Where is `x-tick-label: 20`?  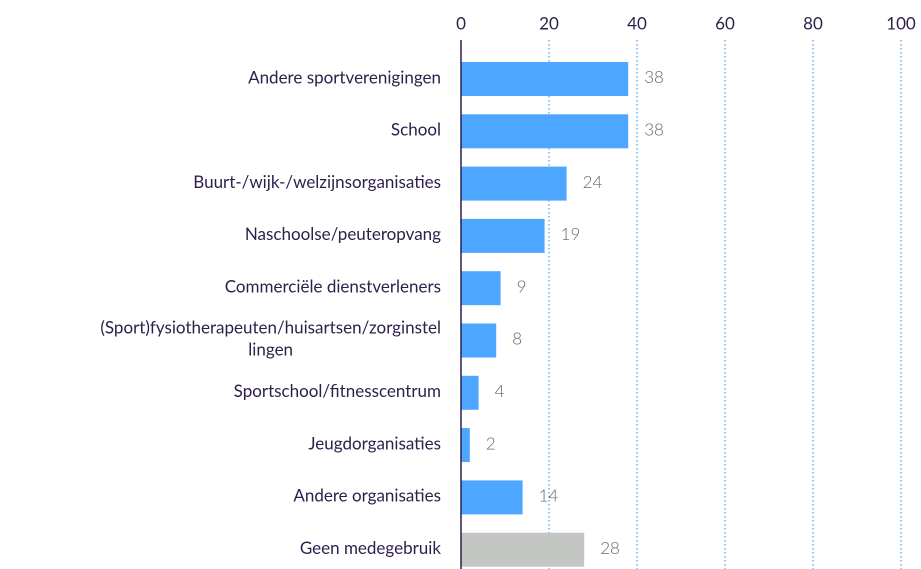 x-tick-label: 20 is located at coordinates (549, 22).